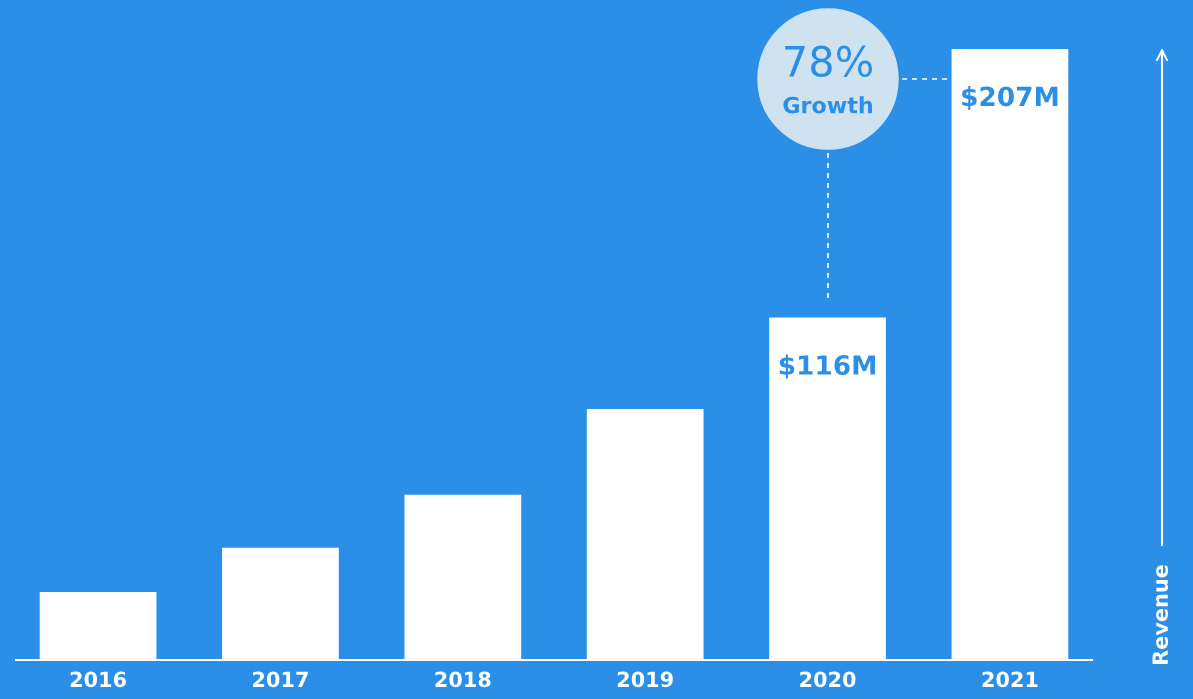 The image size is (1193, 699). I want to click on x-tick-label: 2021, so click(1010, 679).